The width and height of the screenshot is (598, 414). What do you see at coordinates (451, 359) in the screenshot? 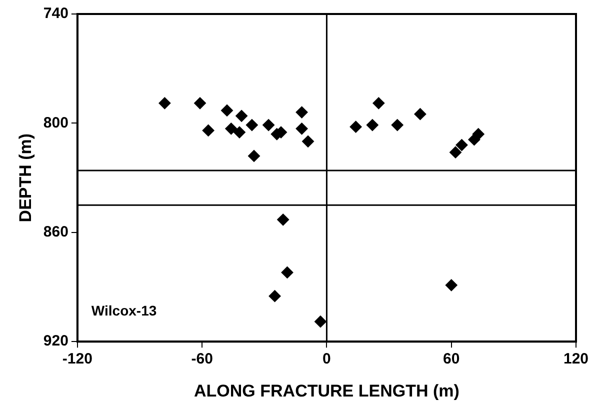
I see `x-tick-label: 60` at bounding box center [451, 359].